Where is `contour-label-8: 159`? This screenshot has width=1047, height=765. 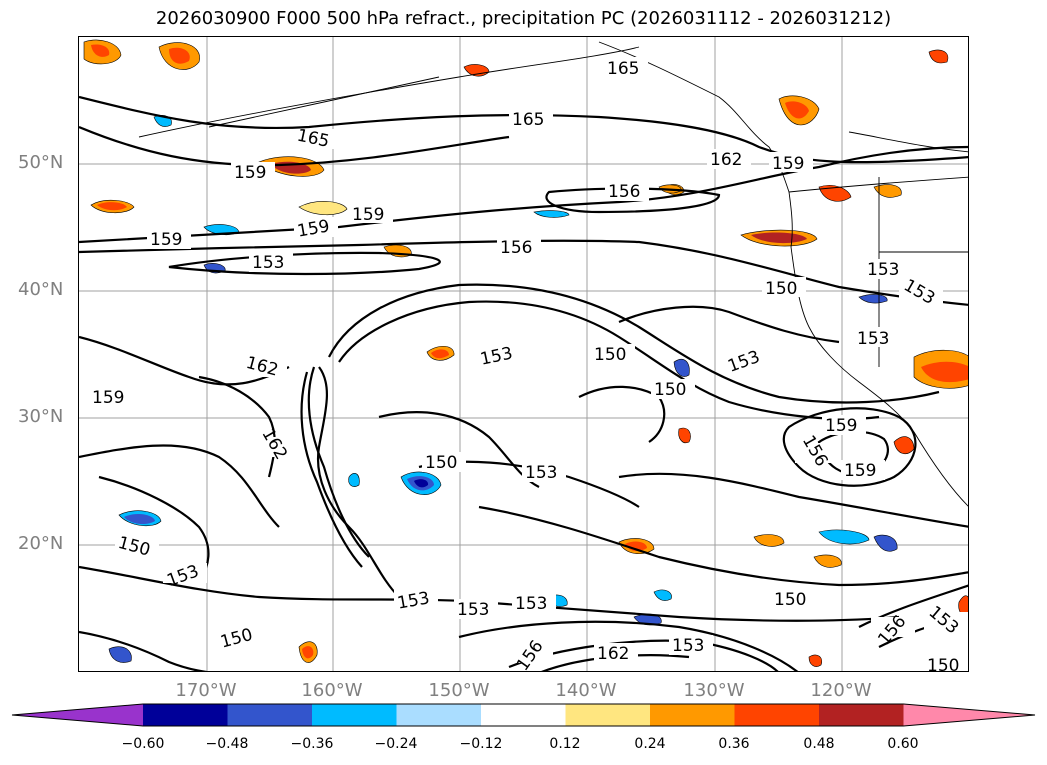 contour-label-8: 159 is located at coordinates (313, 228).